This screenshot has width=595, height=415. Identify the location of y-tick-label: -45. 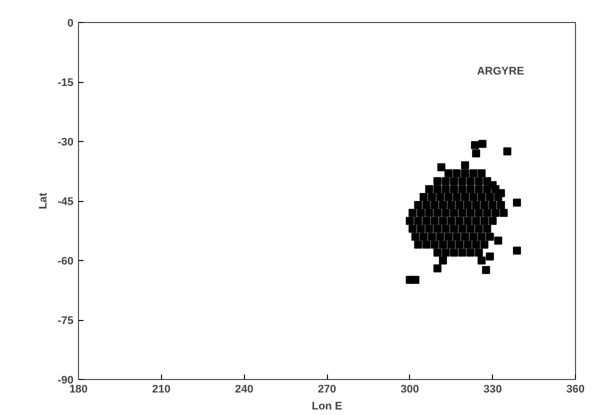
(66, 202).